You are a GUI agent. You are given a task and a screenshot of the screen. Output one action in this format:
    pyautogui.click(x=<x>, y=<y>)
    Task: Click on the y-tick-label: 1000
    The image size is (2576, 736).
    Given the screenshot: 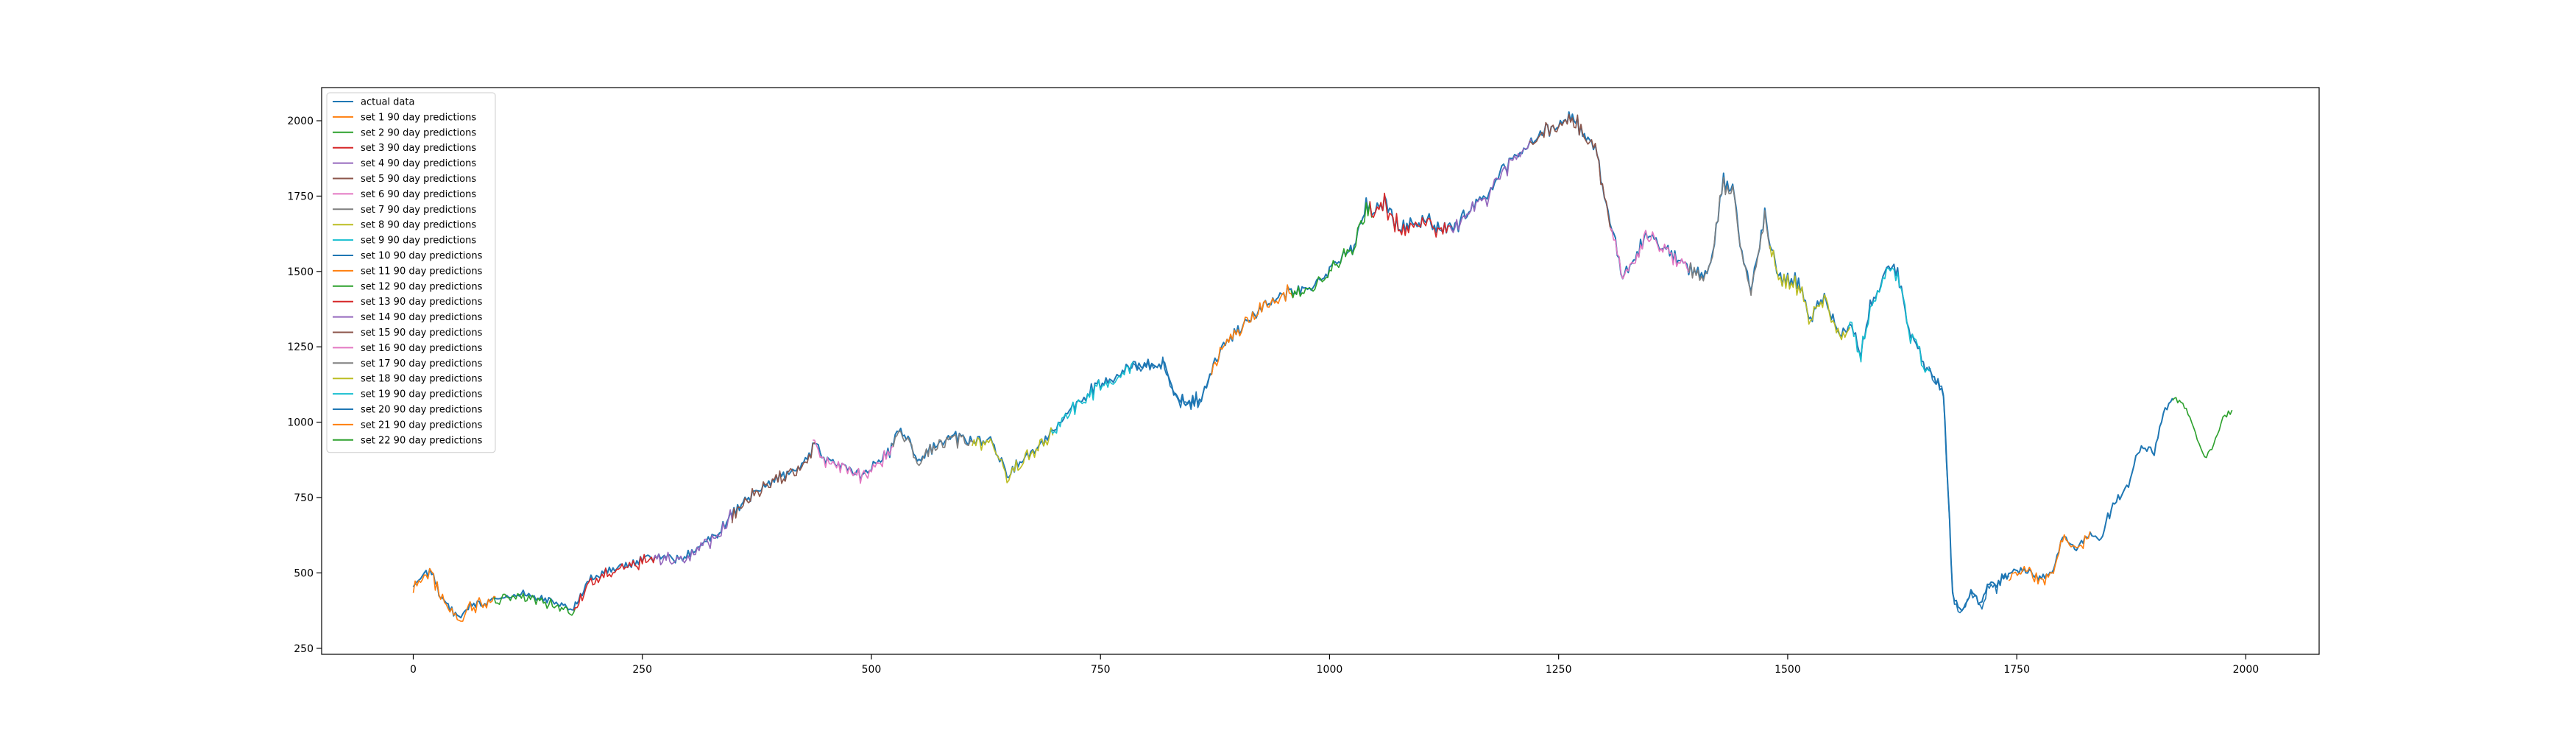 What is the action you would take?
    pyautogui.click(x=300, y=423)
    